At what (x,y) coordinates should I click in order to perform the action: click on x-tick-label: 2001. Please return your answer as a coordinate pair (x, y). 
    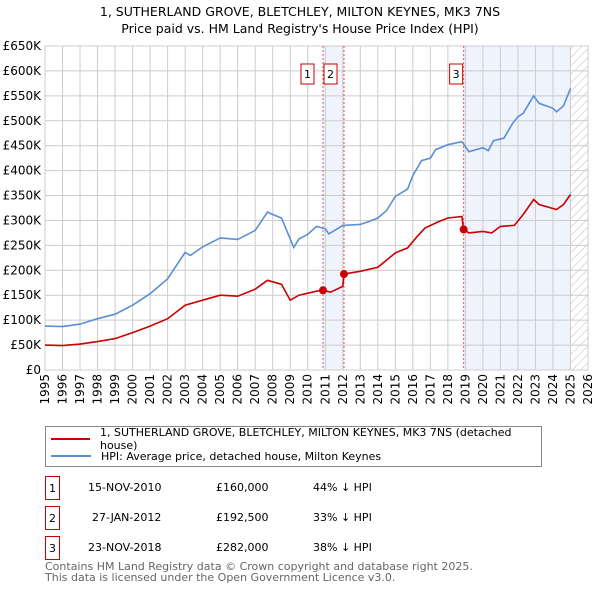
    Looking at the image, I should click on (150, 389).